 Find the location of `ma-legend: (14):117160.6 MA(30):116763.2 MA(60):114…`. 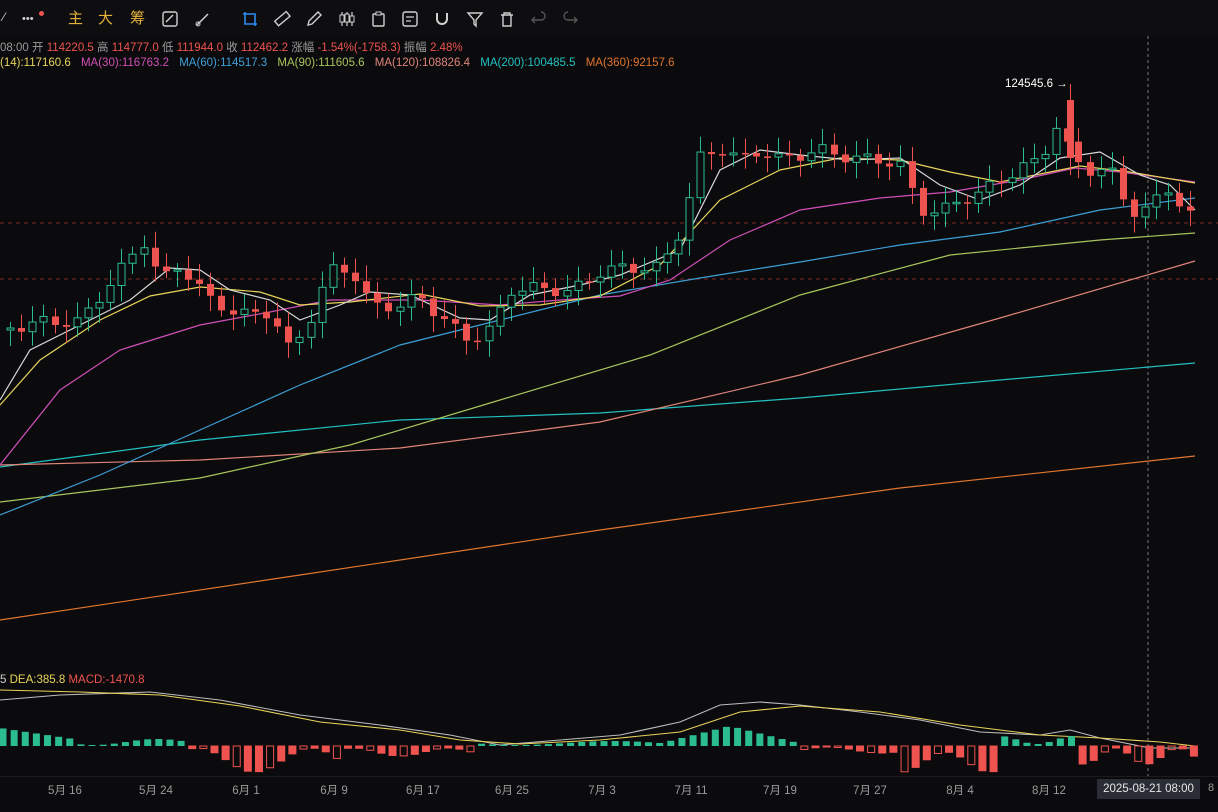

ma-legend: (14):117160.6 MA(30):116763.2 MA(60):114… is located at coordinates (341, 64).